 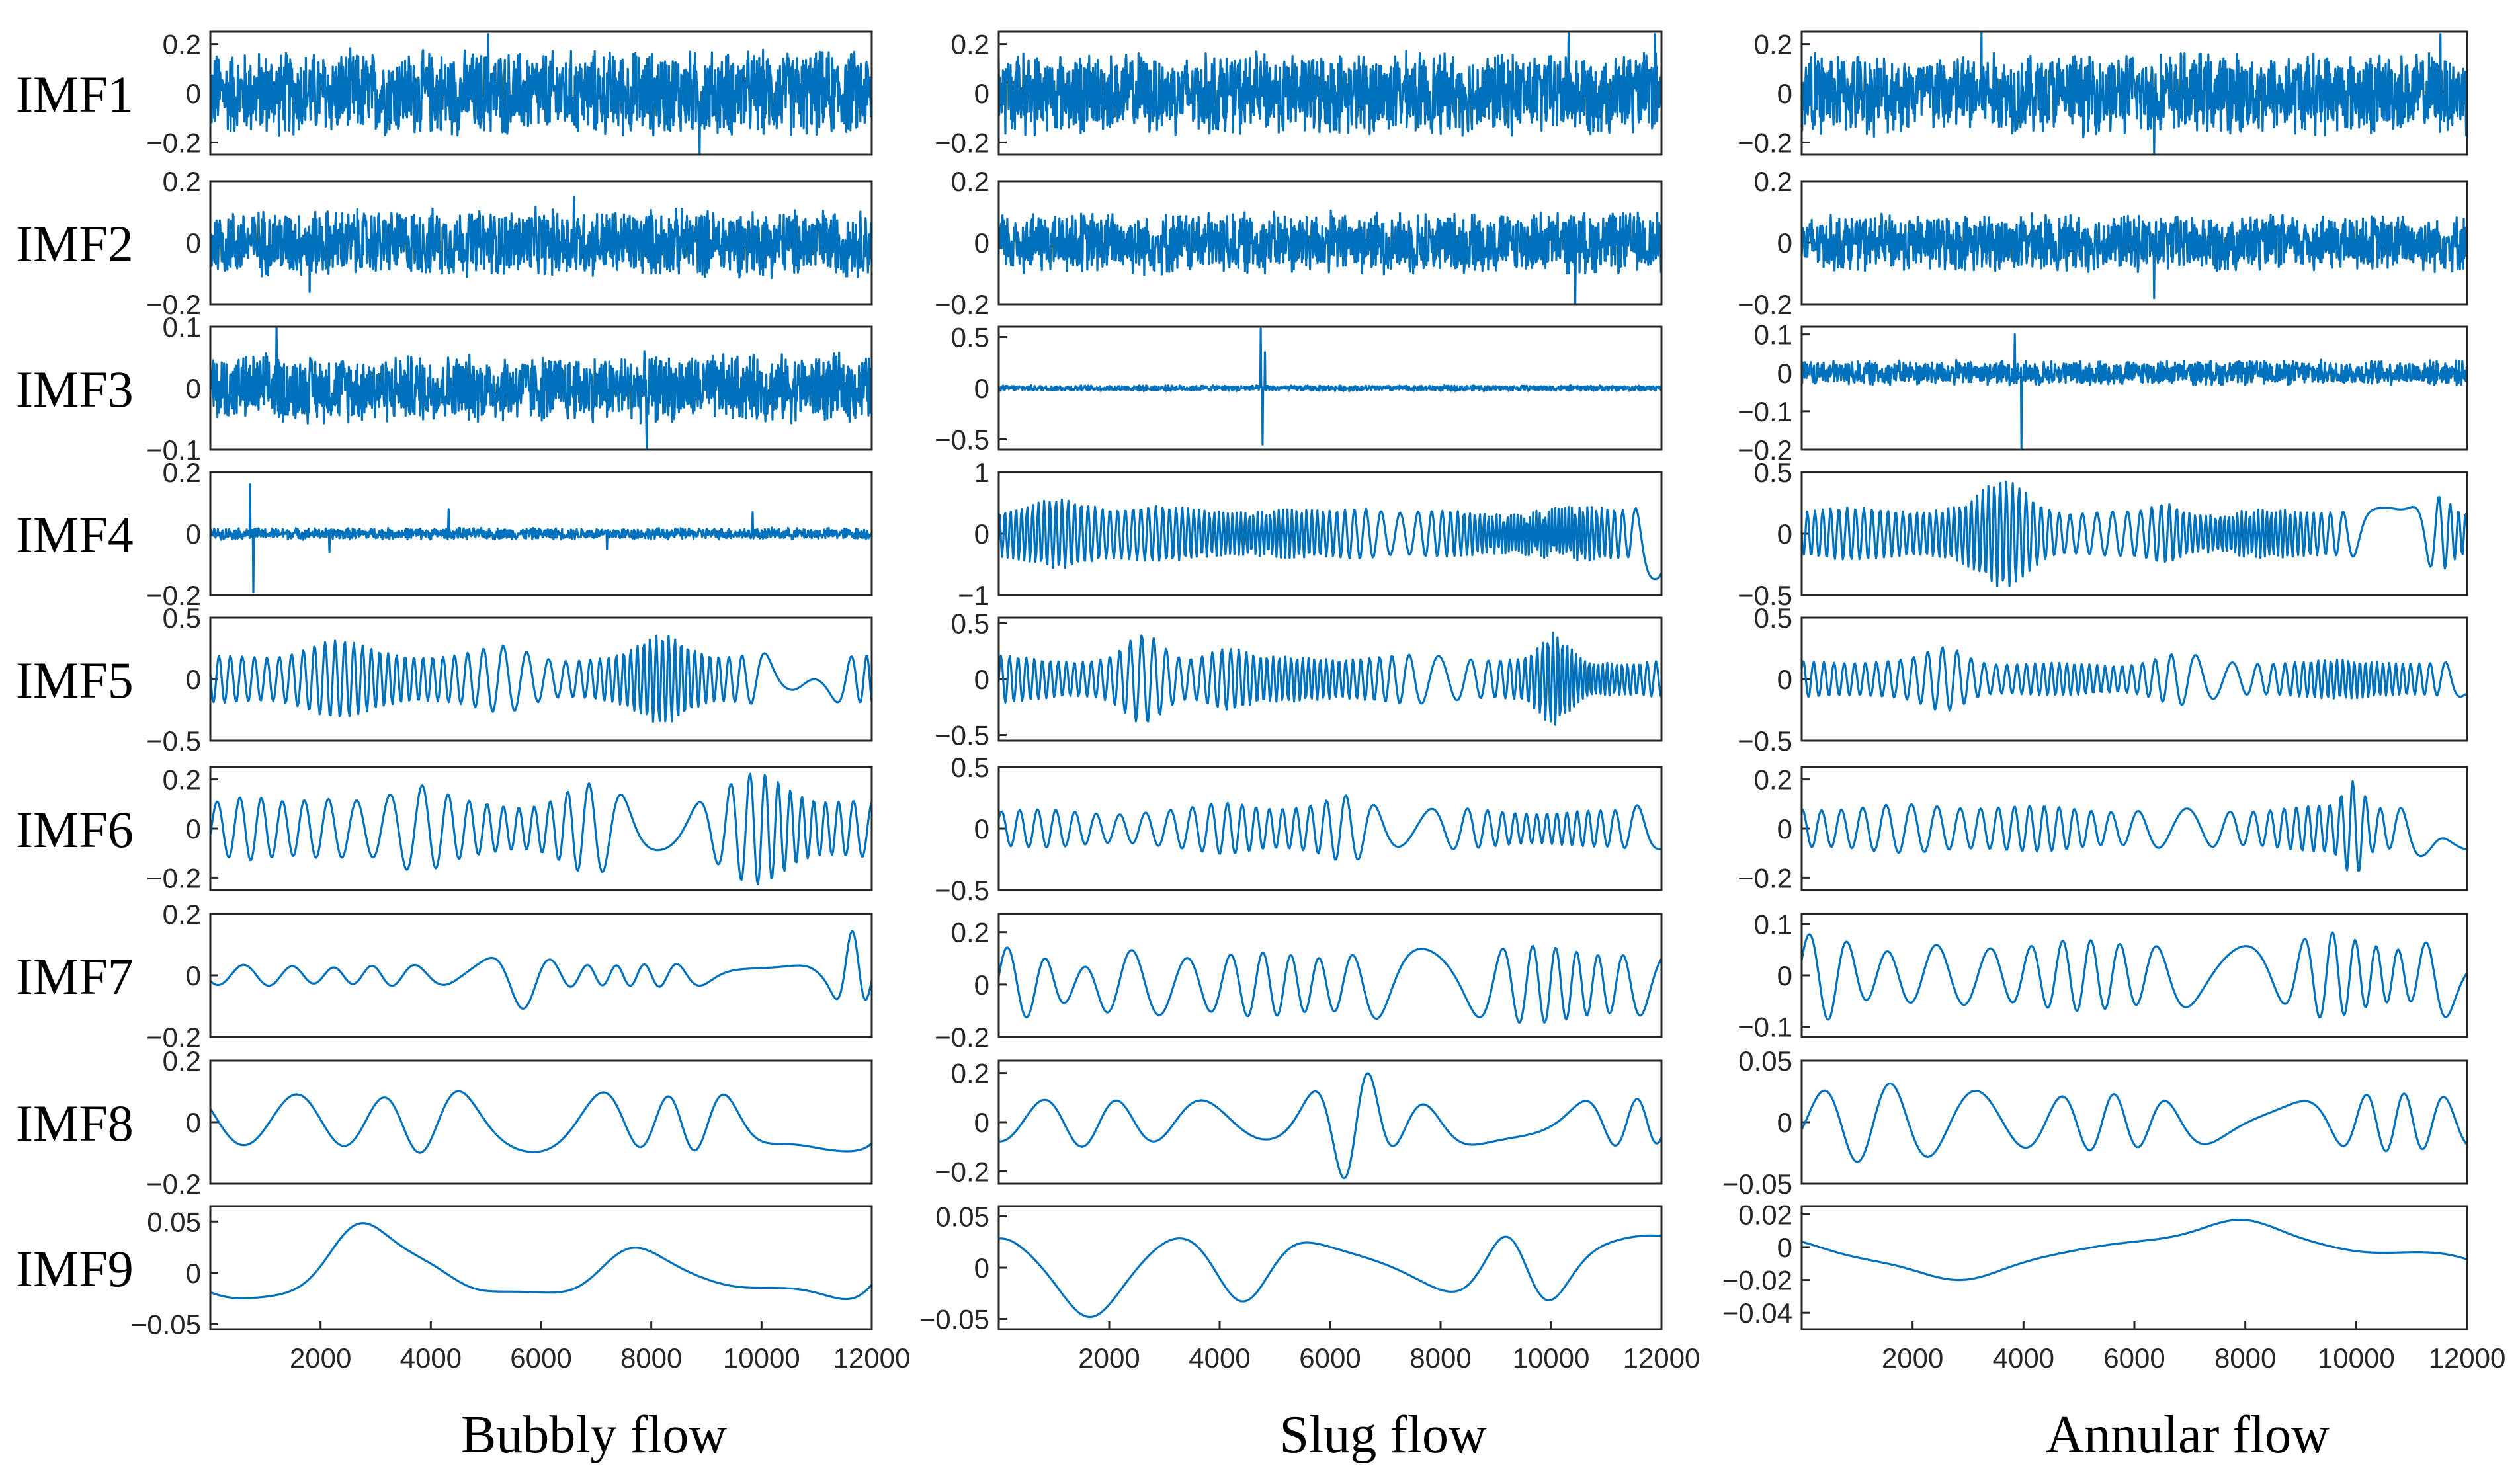 What do you see at coordinates (954, 1319) in the screenshot?
I see `y-tick-label: −0.05` at bounding box center [954, 1319].